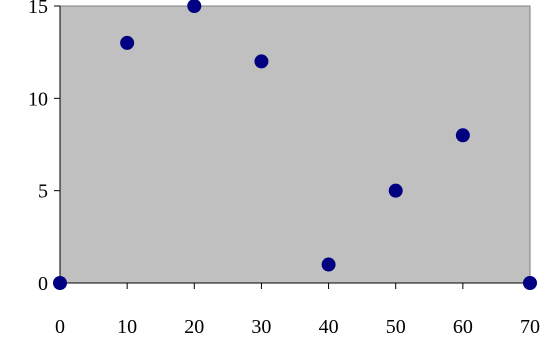 Image resolution: width=546 pixels, height=343 pixels. I want to click on x-tick-label: 0, so click(60, 327).